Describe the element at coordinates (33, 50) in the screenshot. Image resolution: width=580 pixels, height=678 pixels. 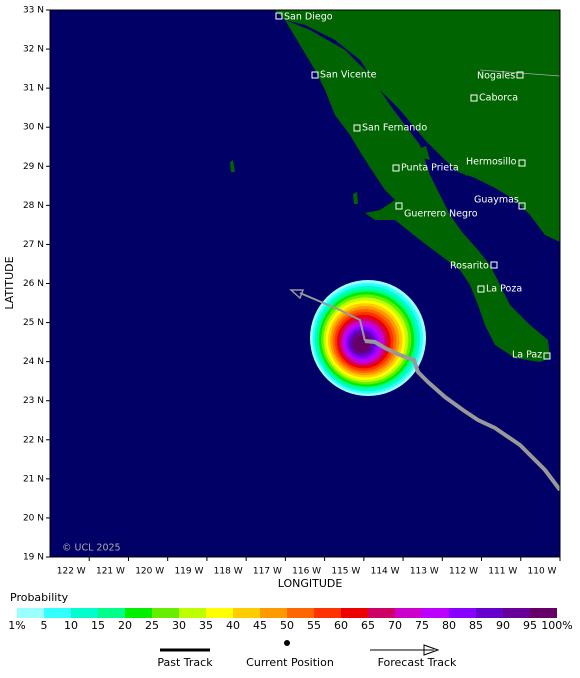
I see `lat-tick-label: 32 N` at that location.